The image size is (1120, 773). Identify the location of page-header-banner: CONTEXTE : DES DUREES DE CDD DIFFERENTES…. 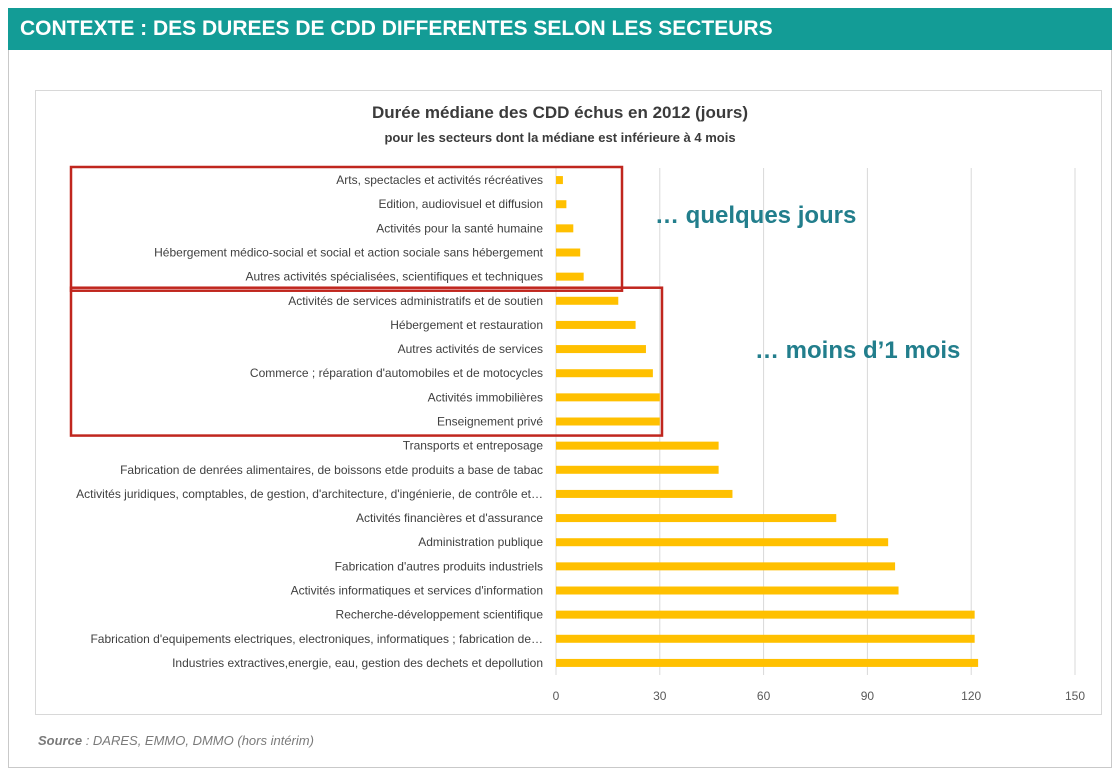
(560, 29).